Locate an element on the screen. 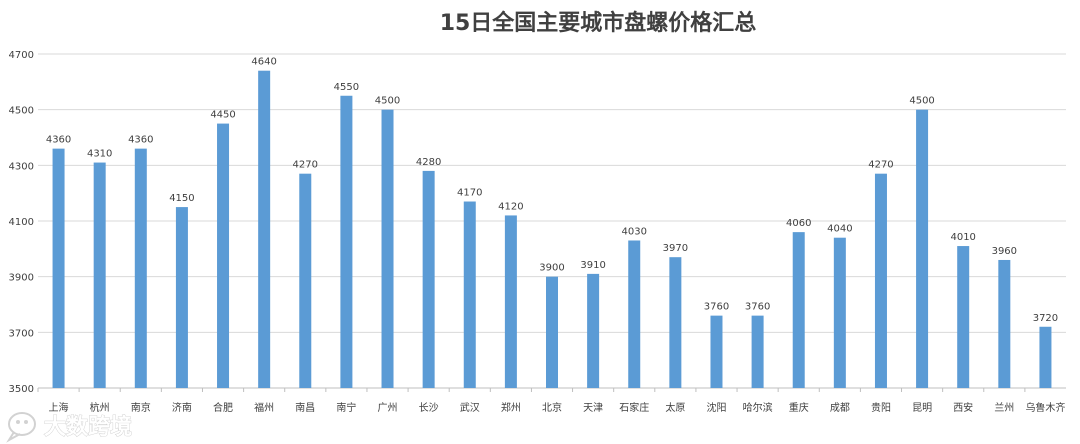 Image resolution: width=1080 pixels, height=444 pixels. data-label: 4010 is located at coordinates (962, 237).